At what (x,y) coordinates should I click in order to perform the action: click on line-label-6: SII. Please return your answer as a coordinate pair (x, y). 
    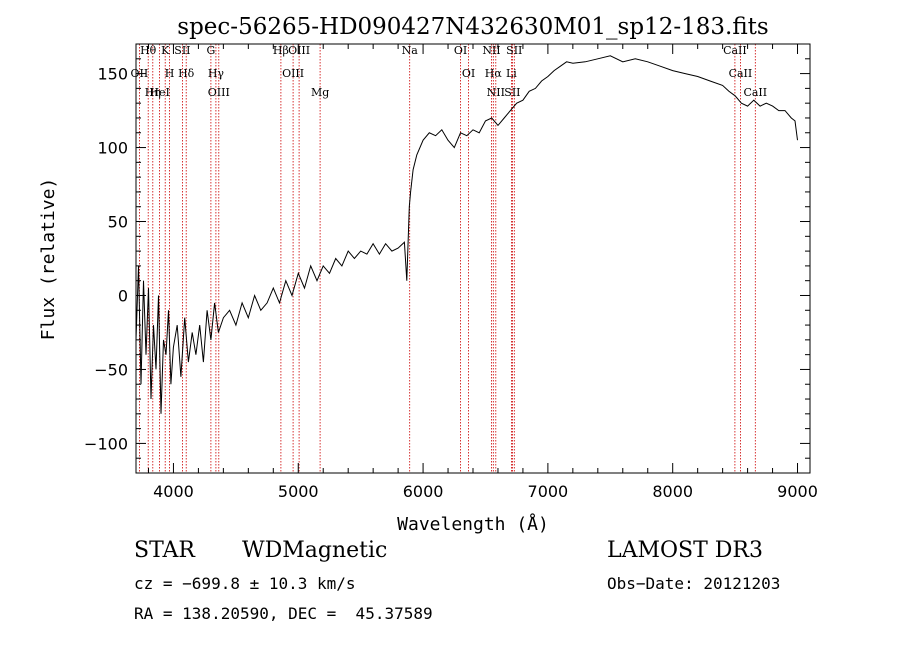
    Looking at the image, I should click on (182, 50).